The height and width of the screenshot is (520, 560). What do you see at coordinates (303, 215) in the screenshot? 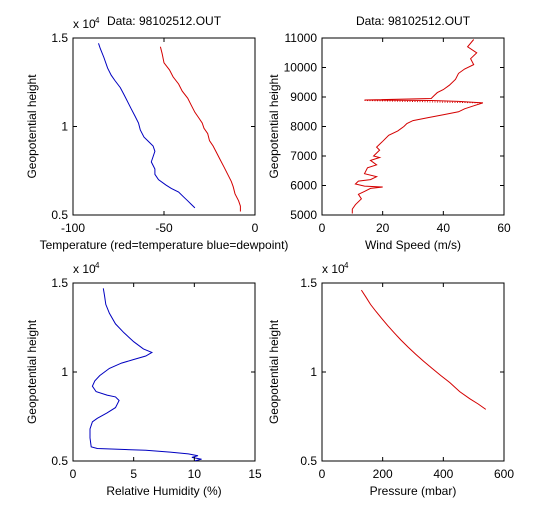
I see `y-tick-label: 5000` at bounding box center [303, 215].